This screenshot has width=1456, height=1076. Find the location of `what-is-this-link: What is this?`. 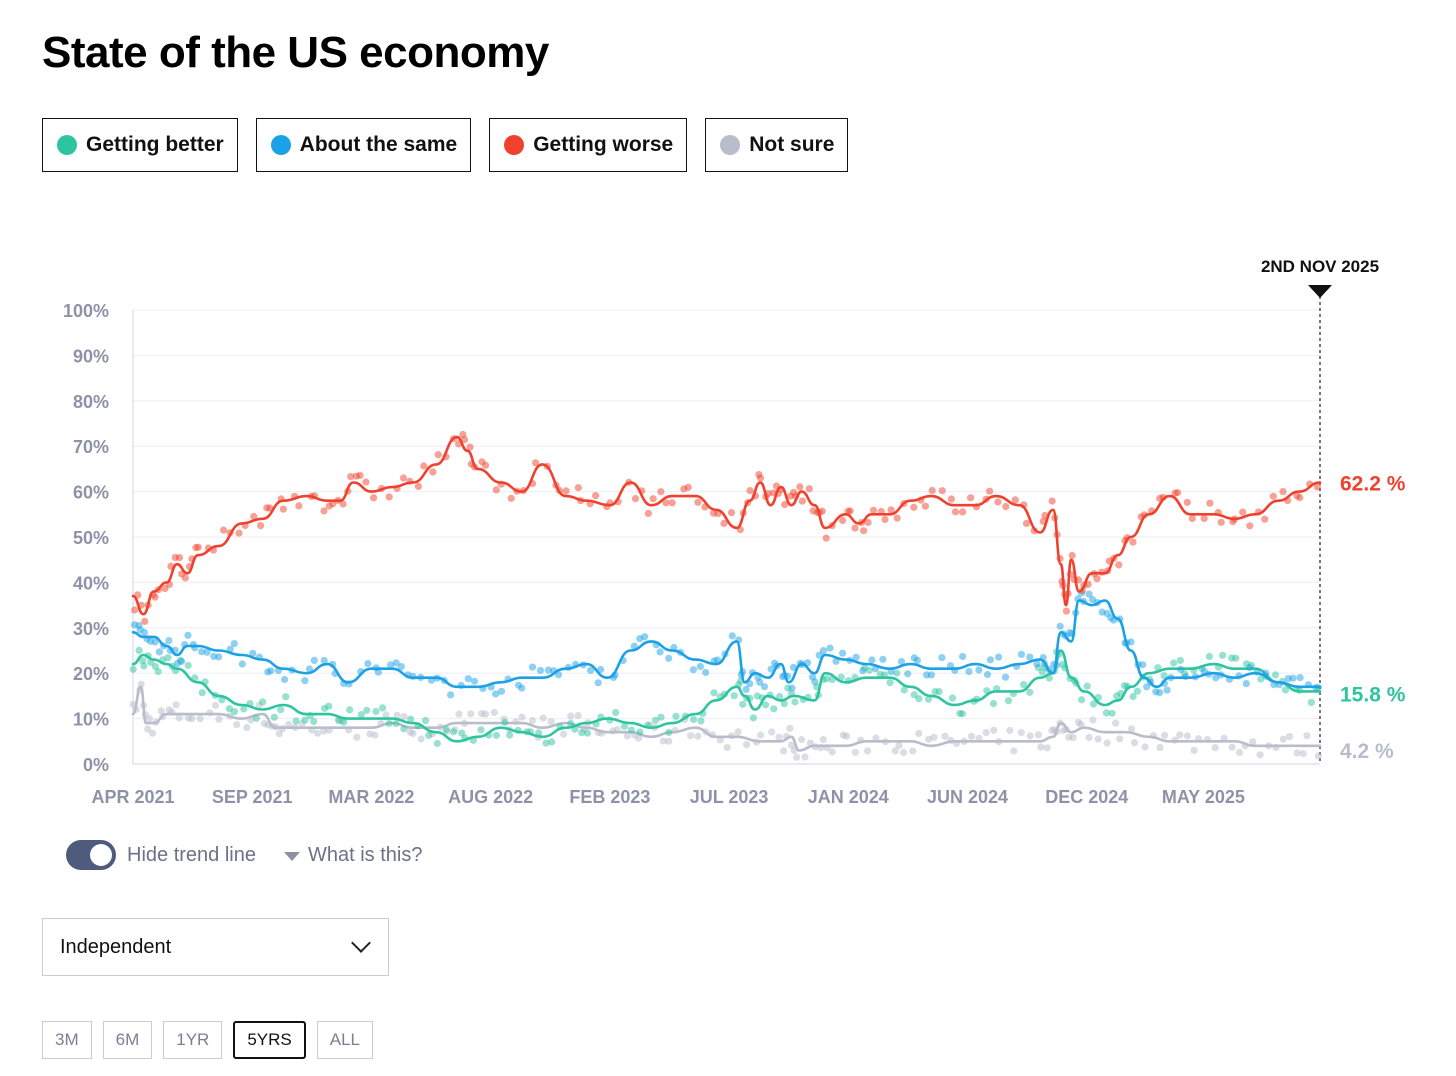

what-is-this-link: What is this? is located at coordinates (352, 855).